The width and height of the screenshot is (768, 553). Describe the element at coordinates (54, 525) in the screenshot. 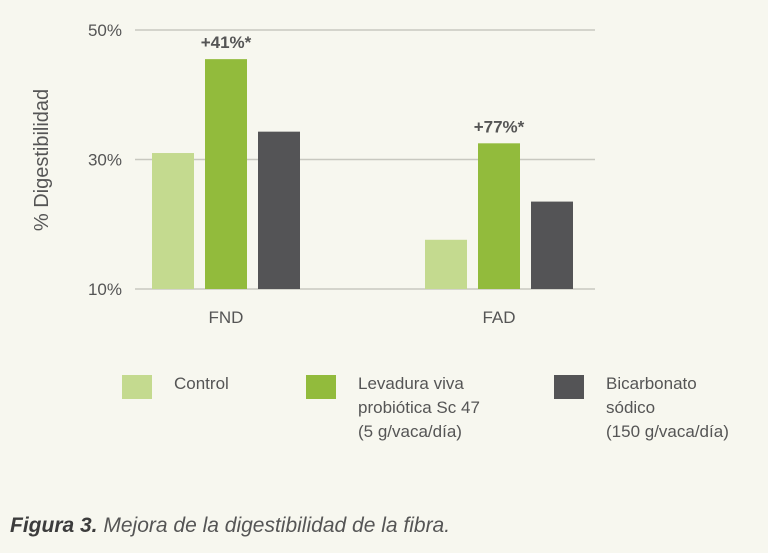

I see `caption-lead: Figura 3.` at that location.